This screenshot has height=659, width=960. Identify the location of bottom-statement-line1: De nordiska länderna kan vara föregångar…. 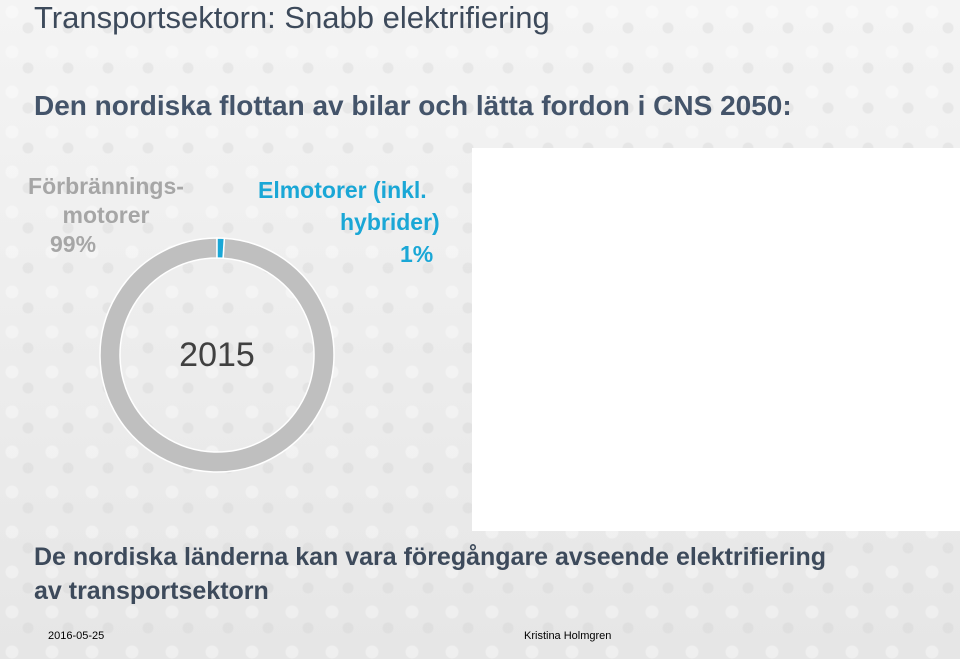
(430, 557).